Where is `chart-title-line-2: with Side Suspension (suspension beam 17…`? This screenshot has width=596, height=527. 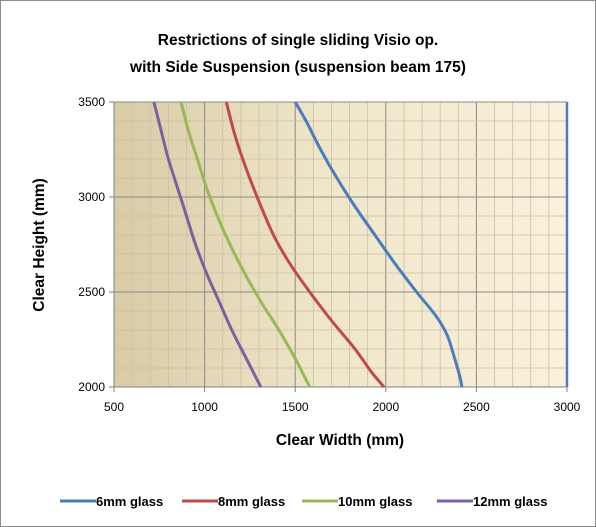
chart-title-line-2: with Side Suspension (suspension beam 17… is located at coordinates (297, 67).